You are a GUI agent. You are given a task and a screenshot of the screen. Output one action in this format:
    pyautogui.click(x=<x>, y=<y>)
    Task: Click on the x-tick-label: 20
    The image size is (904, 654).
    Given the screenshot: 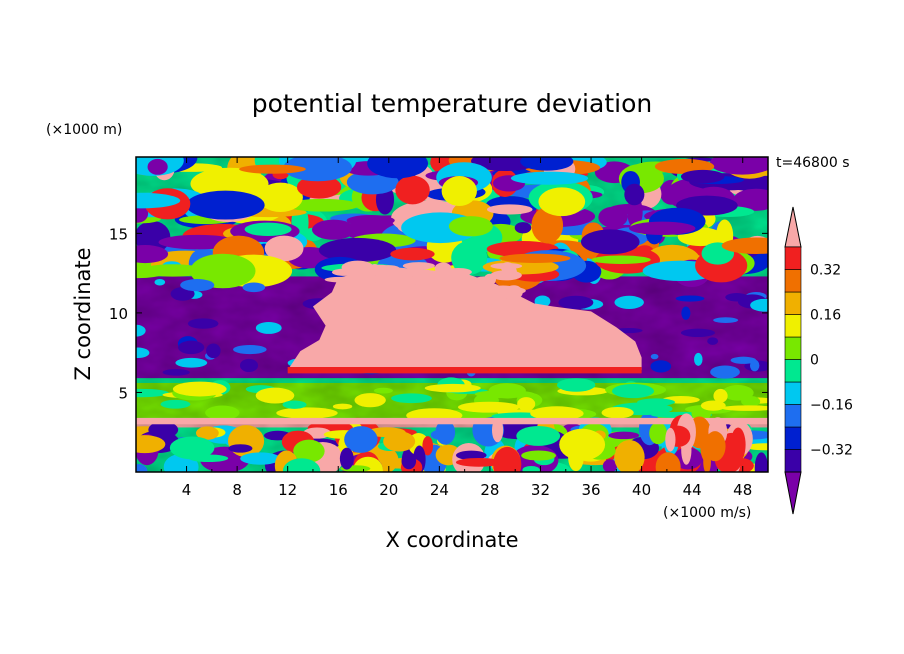 What is the action you would take?
    pyautogui.click(x=388, y=490)
    